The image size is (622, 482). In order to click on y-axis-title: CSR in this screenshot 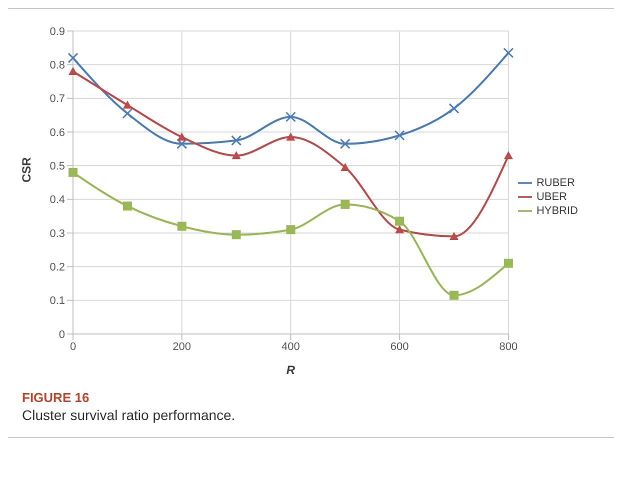, I will do `click(26, 169)`.